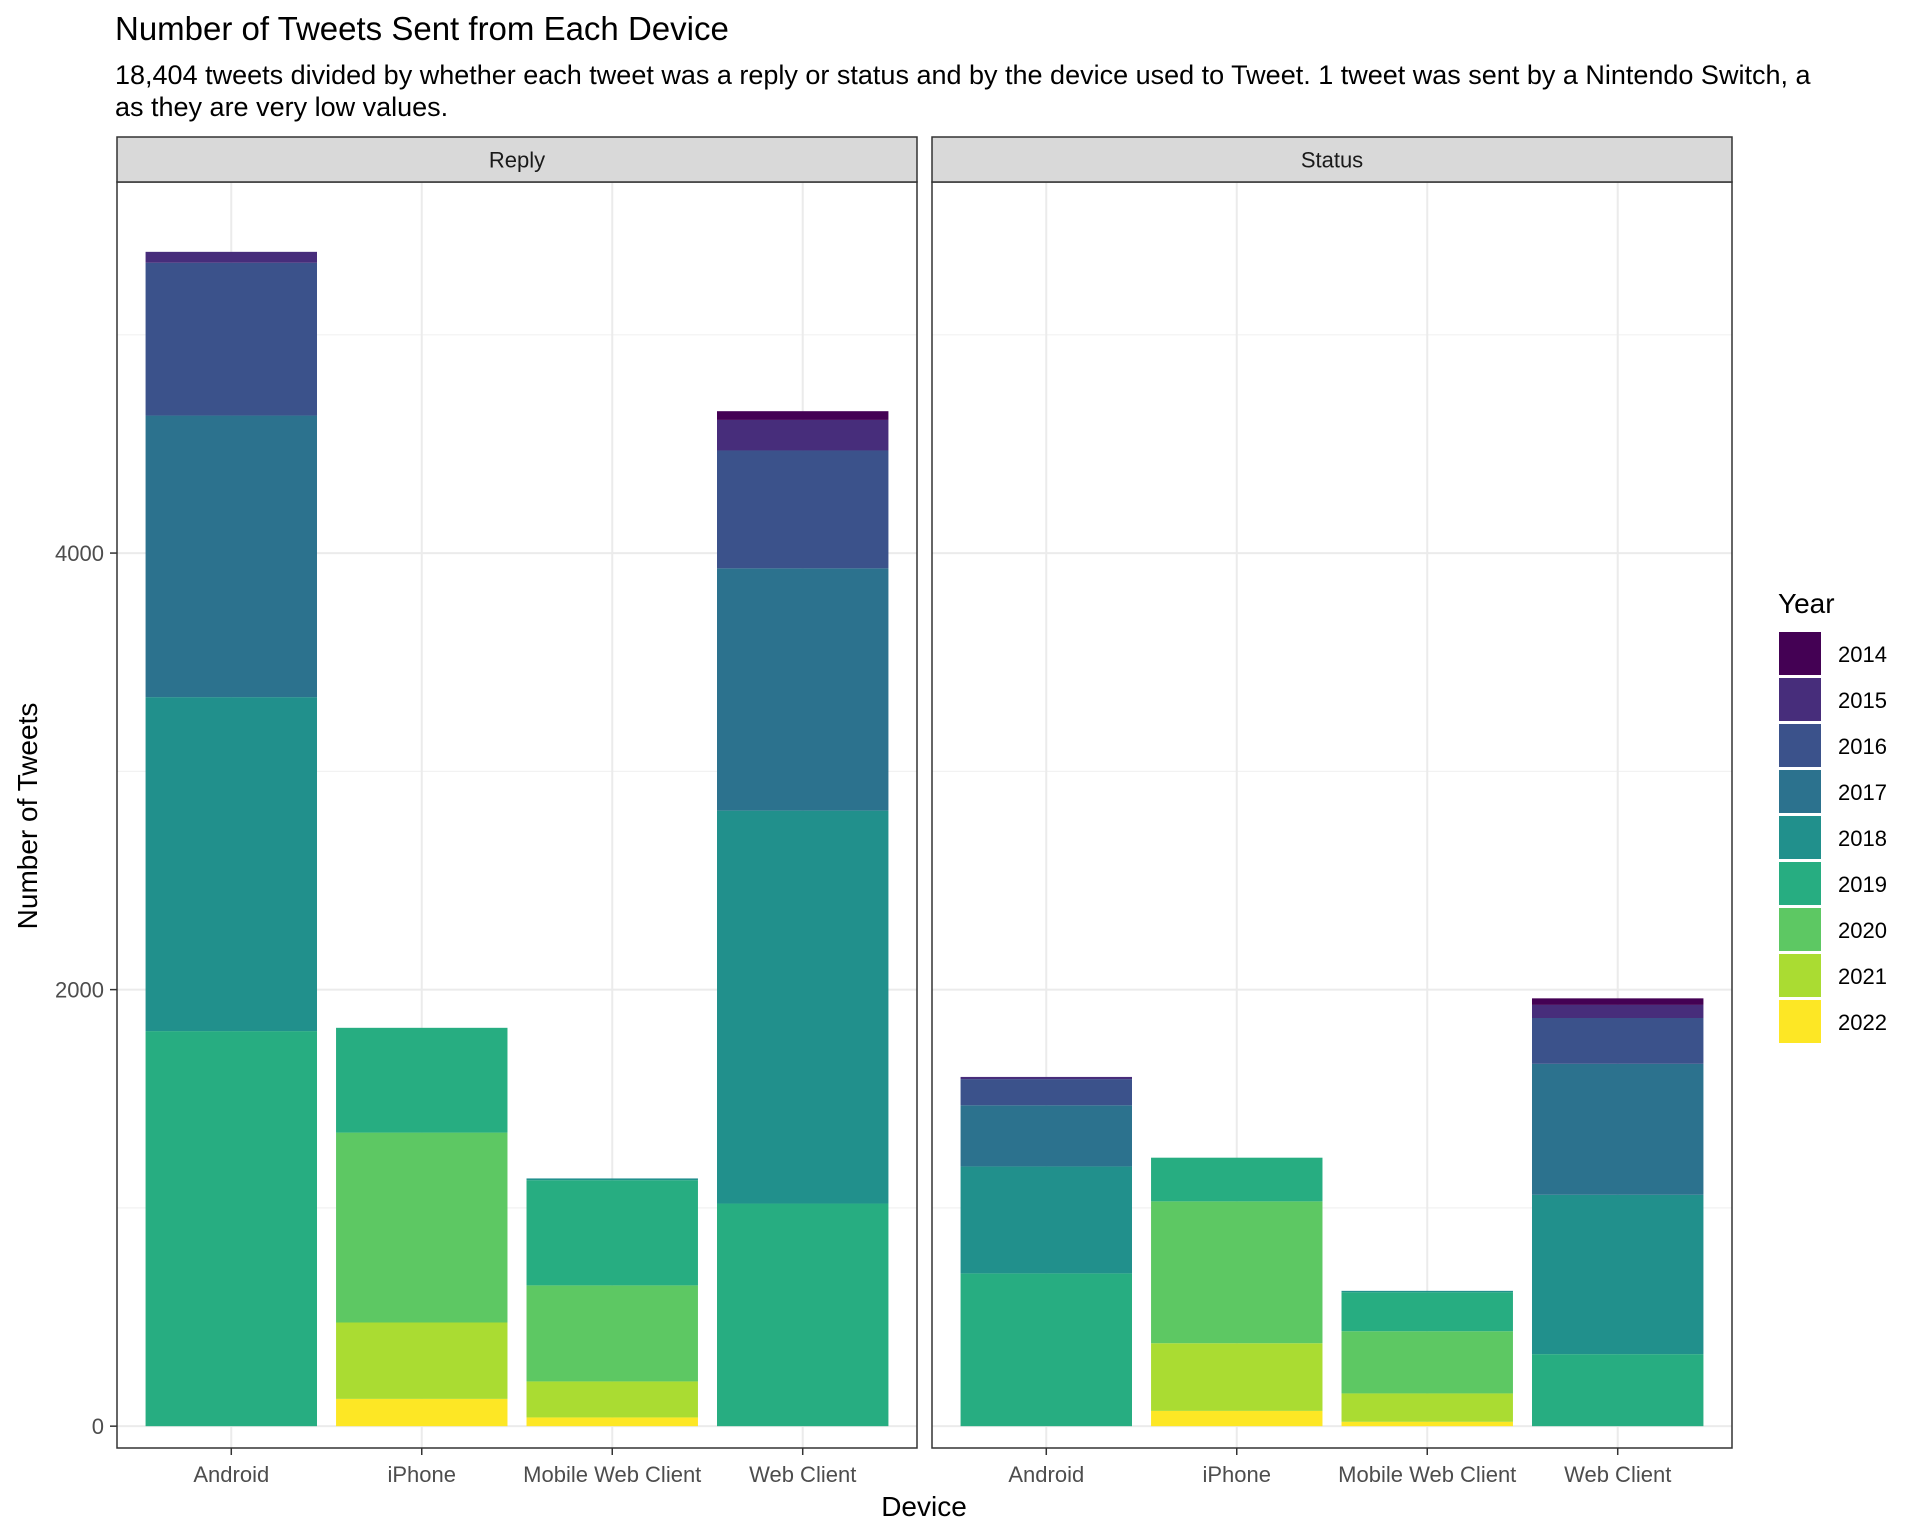  Describe the element at coordinates (1800, 929) in the screenshot. I see `legend-key-2020` at that location.